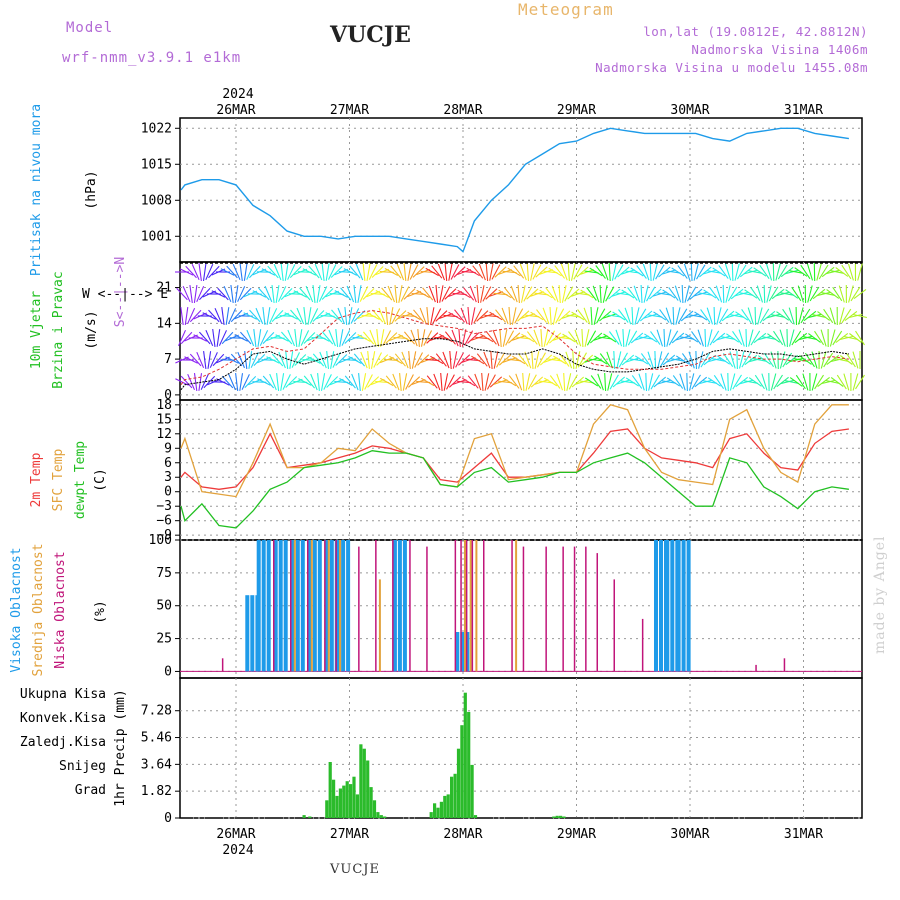  What do you see at coordinates (63, 718) in the screenshot?
I see `precip-legend-item: Konvek.Kisa` at bounding box center [63, 718].